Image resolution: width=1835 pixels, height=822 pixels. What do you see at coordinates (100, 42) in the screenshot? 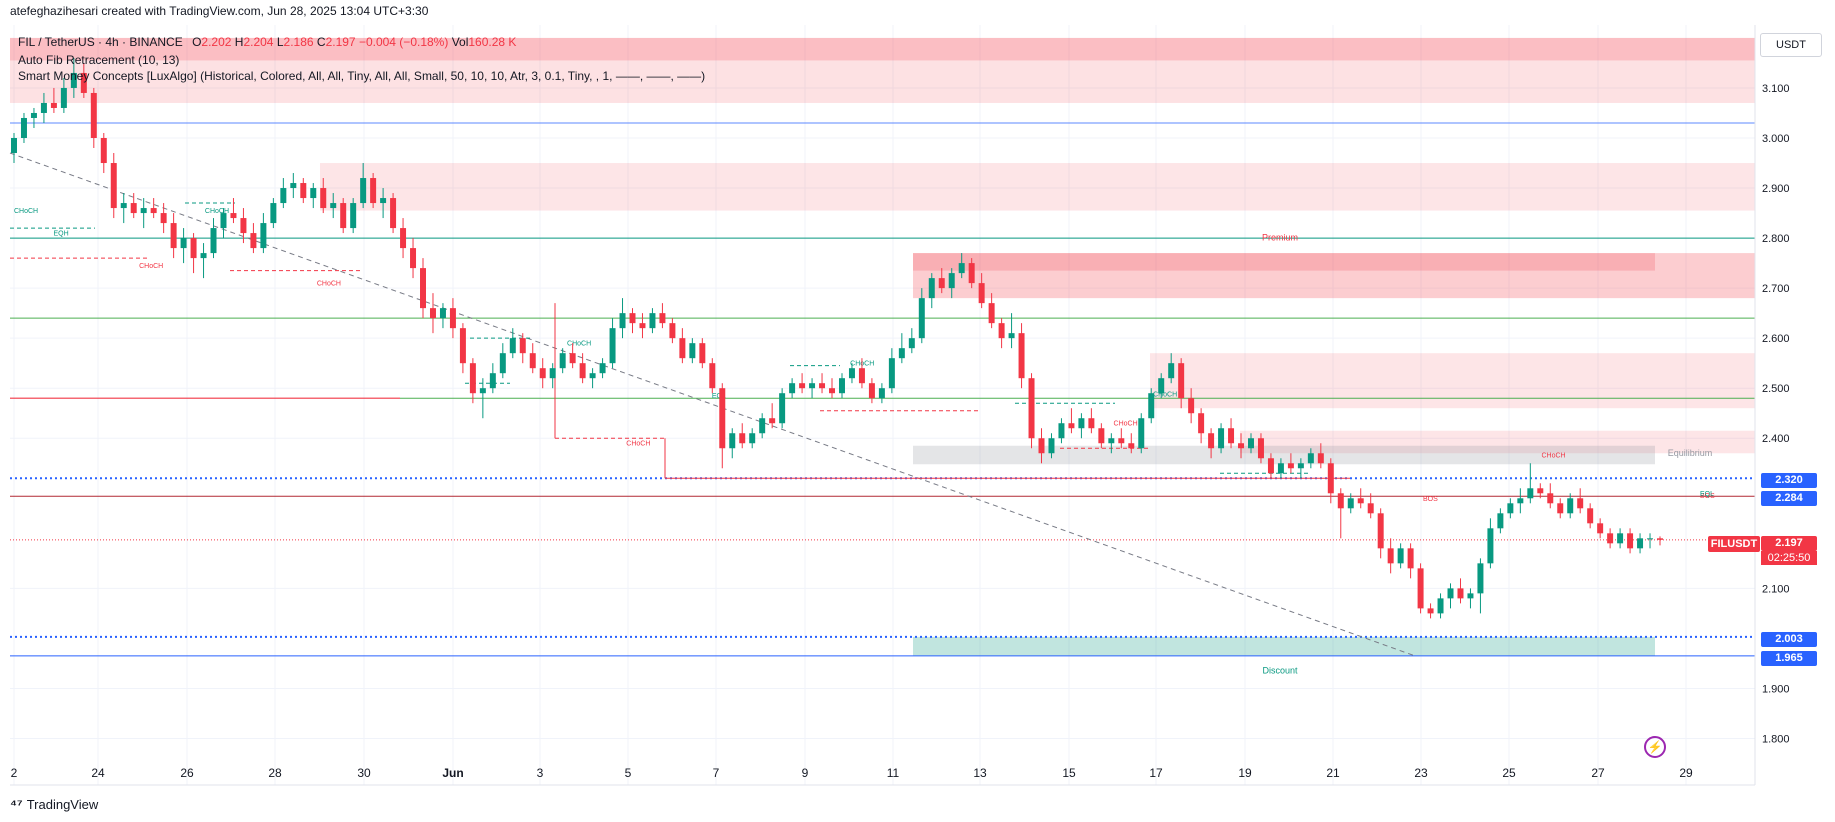
I see `legend-symbol: FIL / TetherUS · 4h · BINANCE` at bounding box center [100, 42].